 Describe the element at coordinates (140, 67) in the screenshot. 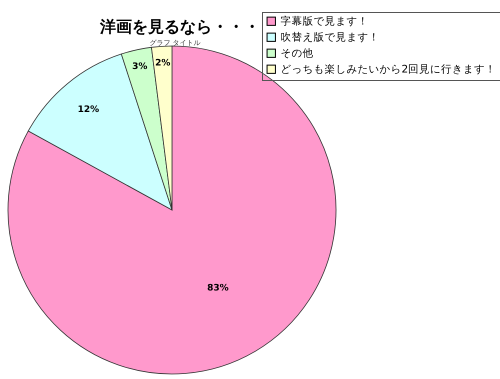

I see `data-label: 3%` at that location.